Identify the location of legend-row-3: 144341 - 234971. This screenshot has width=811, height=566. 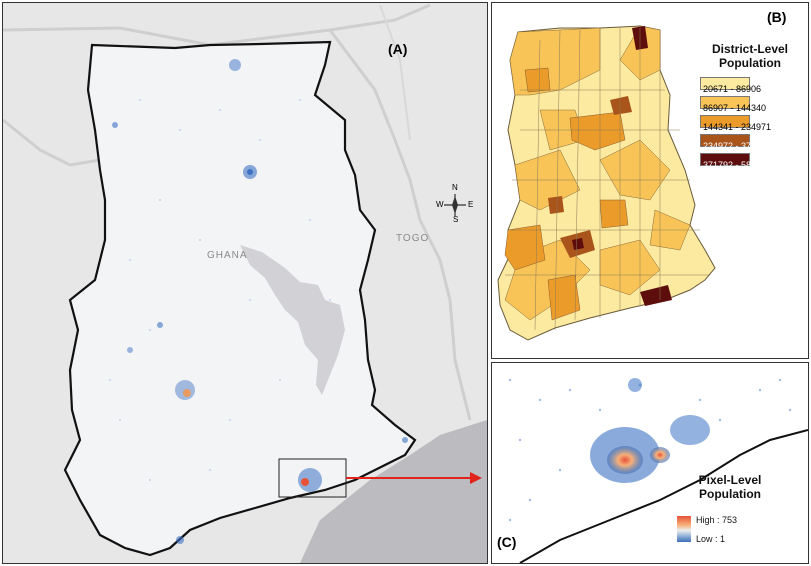
(735, 123).